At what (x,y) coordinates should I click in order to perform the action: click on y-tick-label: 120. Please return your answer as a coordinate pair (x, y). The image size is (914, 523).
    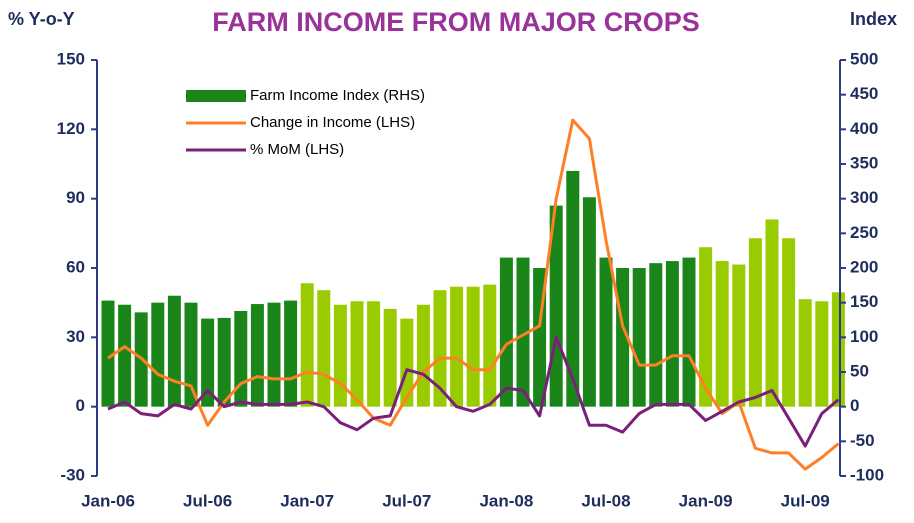
    Looking at the image, I should click on (71, 128).